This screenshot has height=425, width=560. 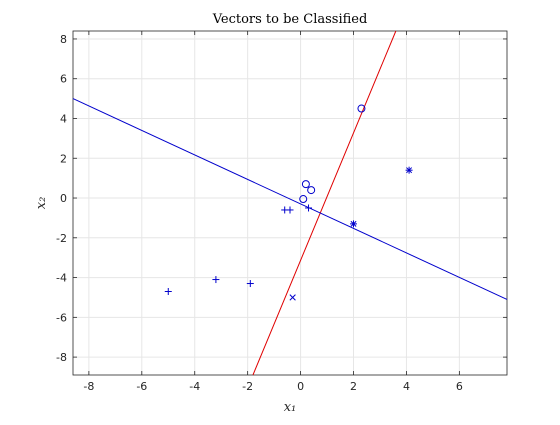 I want to click on x-tick-label: 0, so click(x=300, y=386).